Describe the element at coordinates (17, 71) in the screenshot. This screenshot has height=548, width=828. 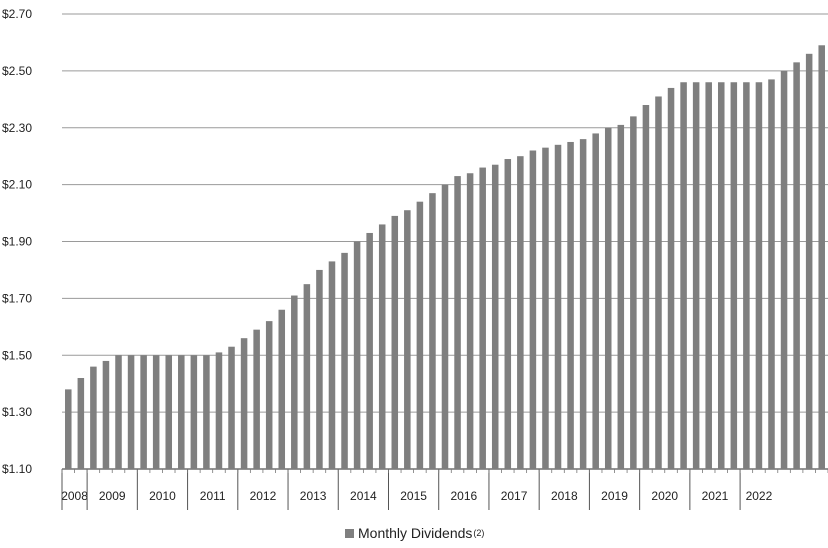
I see `y-tick-label: $2.50` at that location.